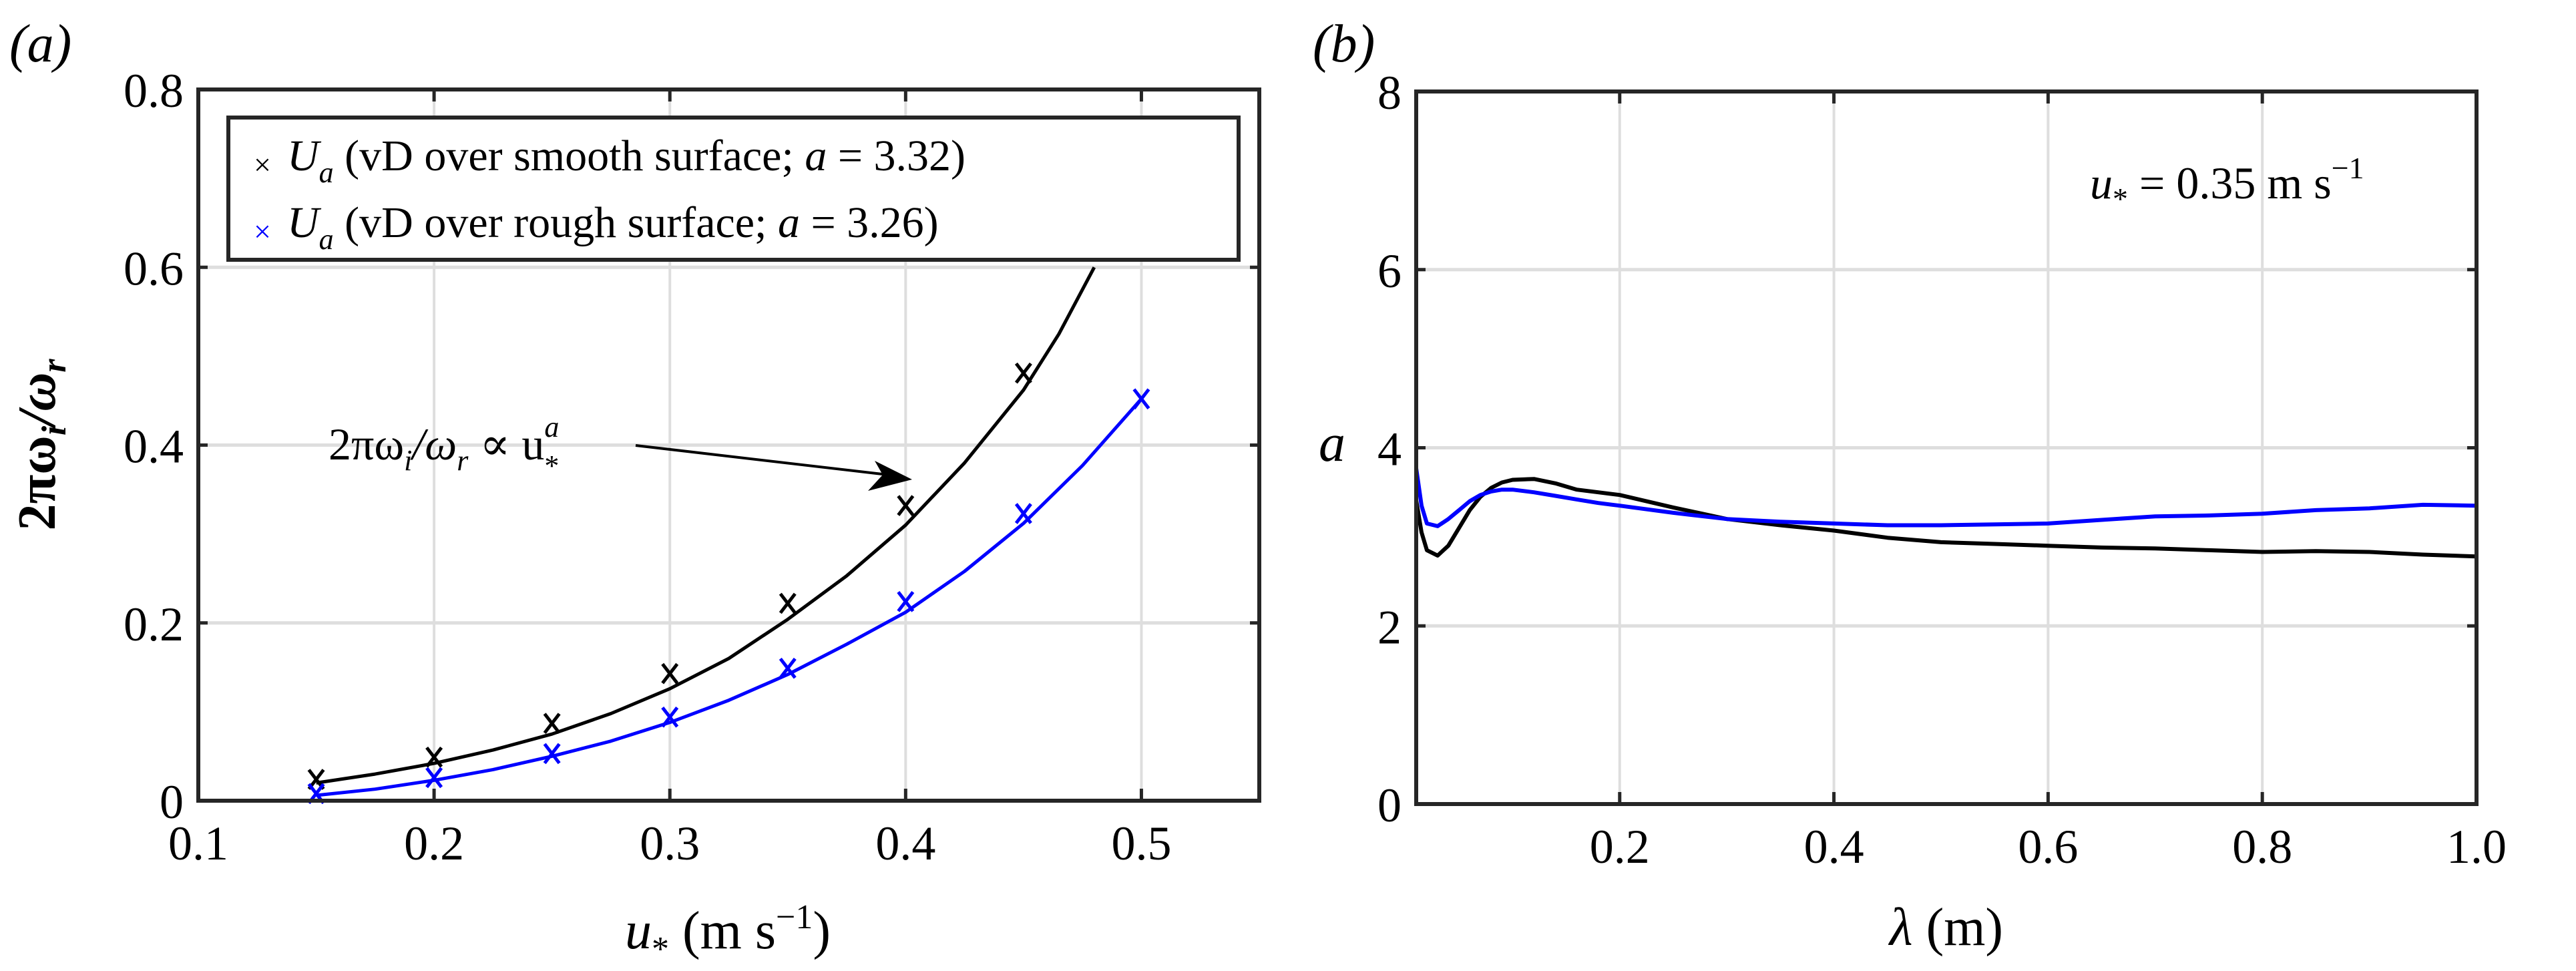  What do you see at coordinates (444, 446) in the screenshot?
I see `annotation-text: 2πωi/ωr ∝ ua *` at bounding box center [444, 446].